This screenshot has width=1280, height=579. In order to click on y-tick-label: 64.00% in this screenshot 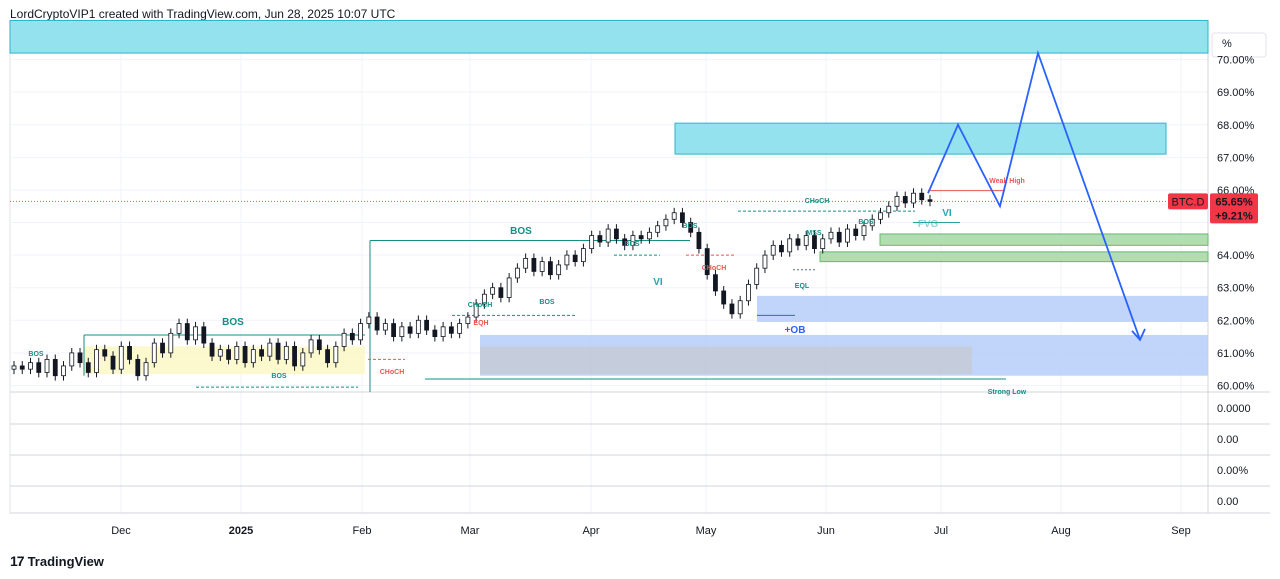, I will do `click(1236, 256)`.